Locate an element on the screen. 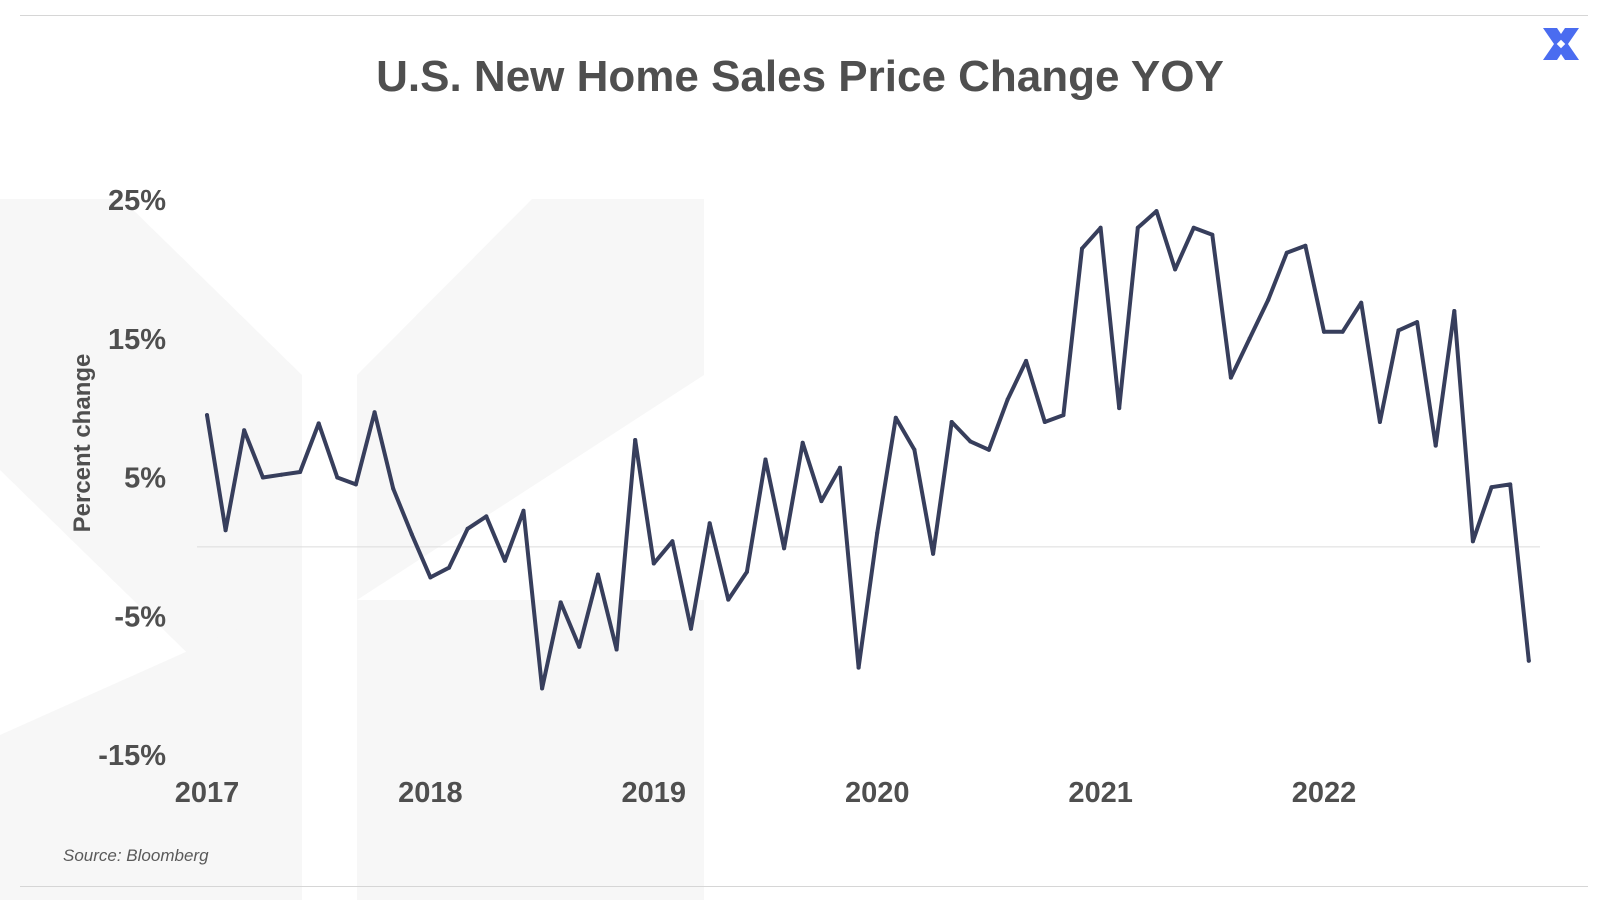 Image resolution: width=1600 pixels, height=900 pixels. x-tick-label: 2021 is located at coordinates (1100, 793).